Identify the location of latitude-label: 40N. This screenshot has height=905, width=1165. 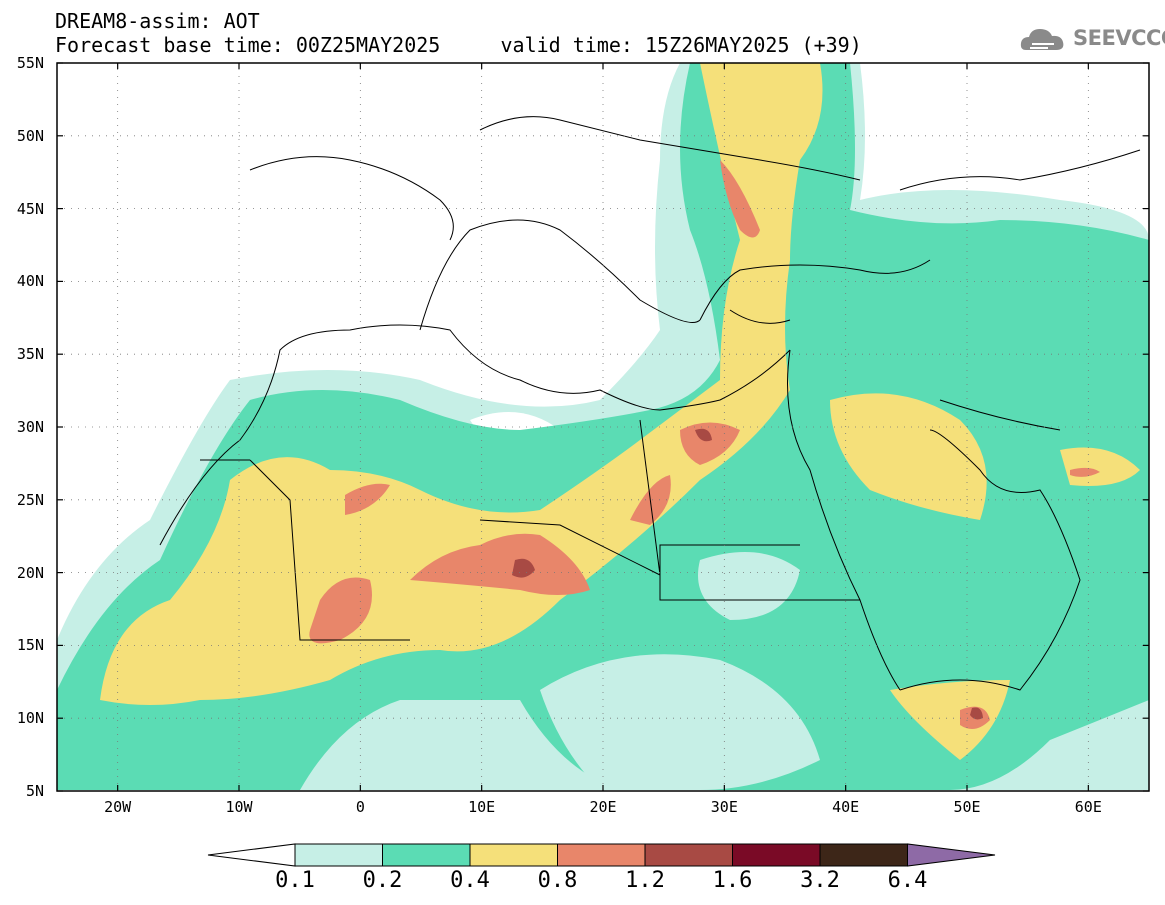
(30, 281).